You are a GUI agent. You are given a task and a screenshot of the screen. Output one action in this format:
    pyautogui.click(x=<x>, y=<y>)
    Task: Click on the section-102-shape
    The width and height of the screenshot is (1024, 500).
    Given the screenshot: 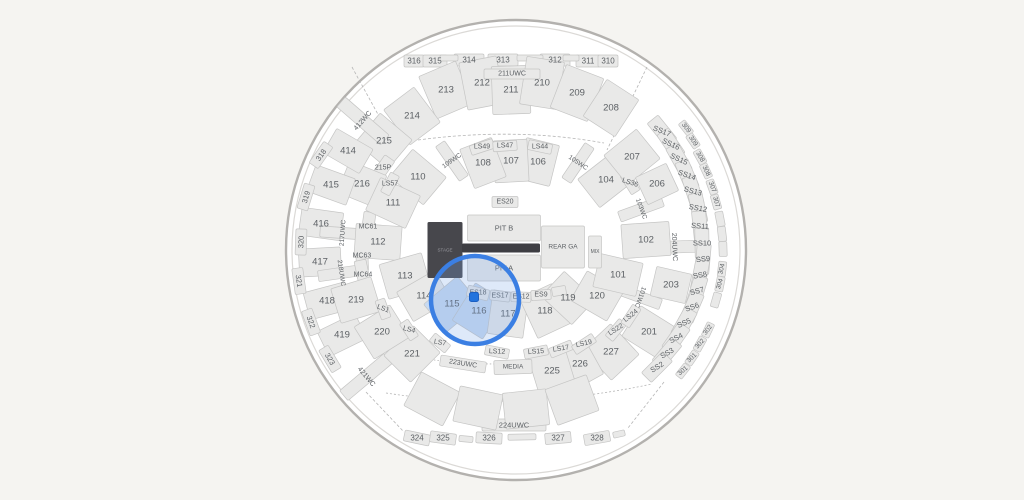 What is the action you would take?
    pyautogui.click(x=646, y=240)
    